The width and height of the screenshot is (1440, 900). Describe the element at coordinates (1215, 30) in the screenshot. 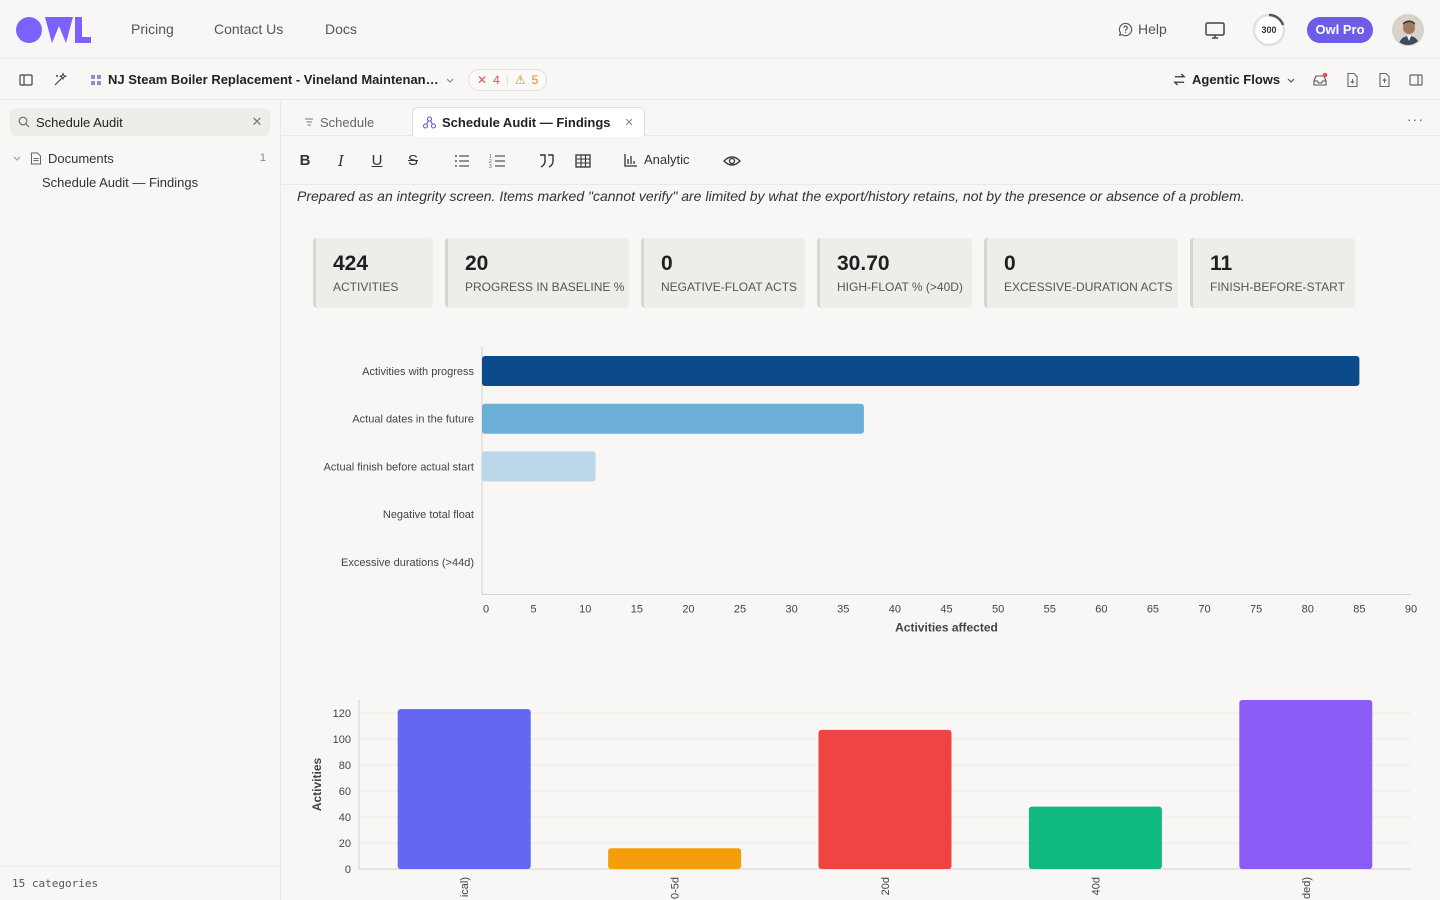

I see `monitor-icon` at that location.